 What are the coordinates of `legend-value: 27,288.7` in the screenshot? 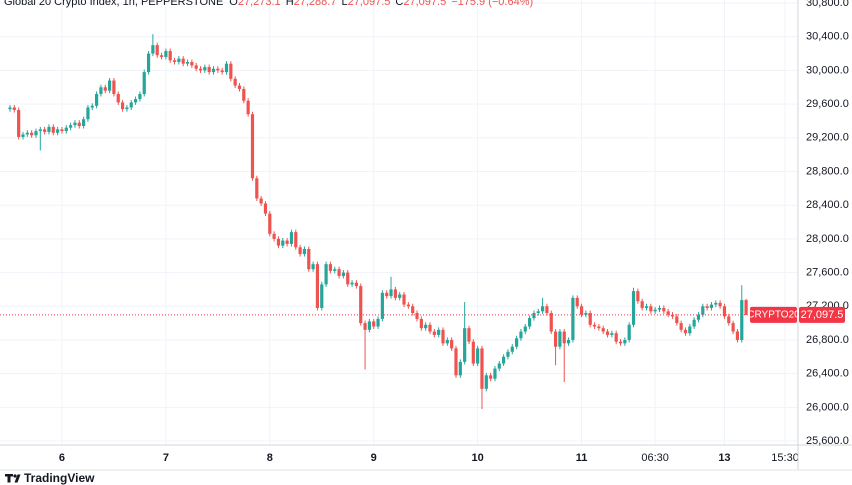 It's located at (315, 4).